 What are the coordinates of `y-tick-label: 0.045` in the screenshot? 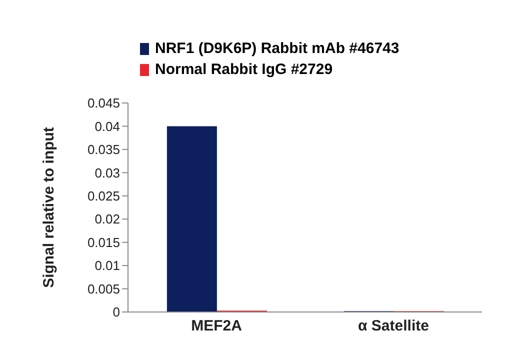 It's located at (103, 103).